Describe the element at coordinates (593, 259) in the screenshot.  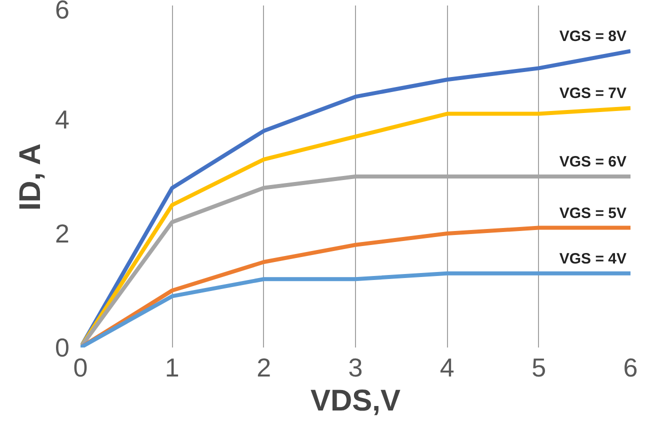
I see `series-label: VGS = 4V` at that location.